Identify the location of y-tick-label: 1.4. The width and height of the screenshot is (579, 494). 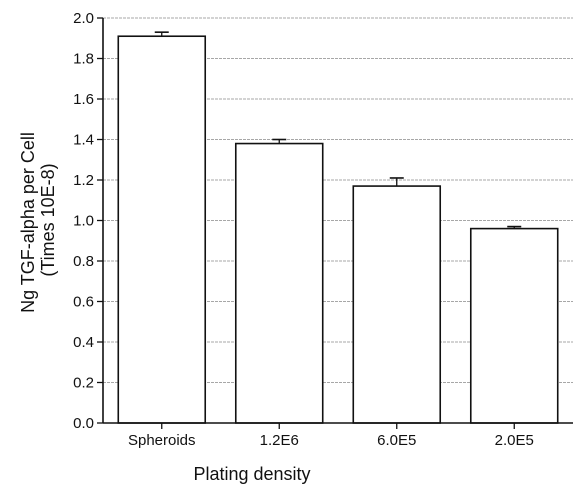
(83, 140).